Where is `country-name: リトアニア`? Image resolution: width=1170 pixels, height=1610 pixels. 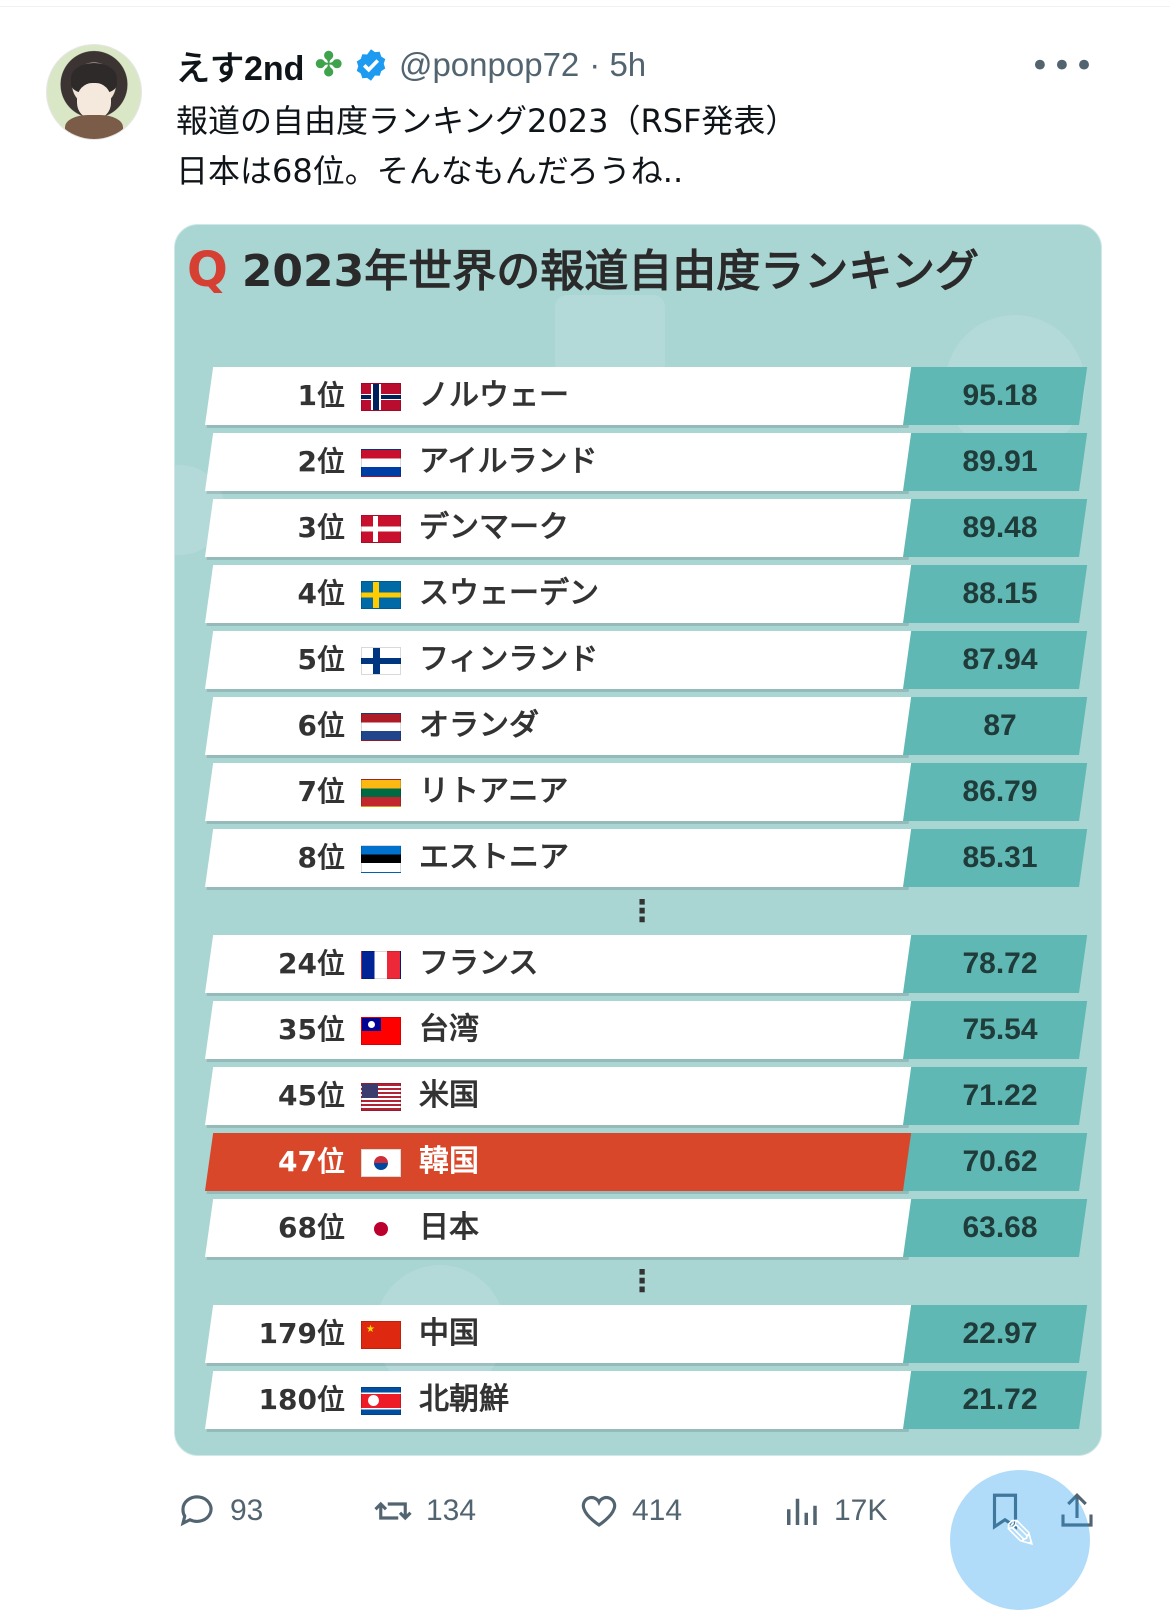 country-name: リトアニア is located at coordinates (494, 791).